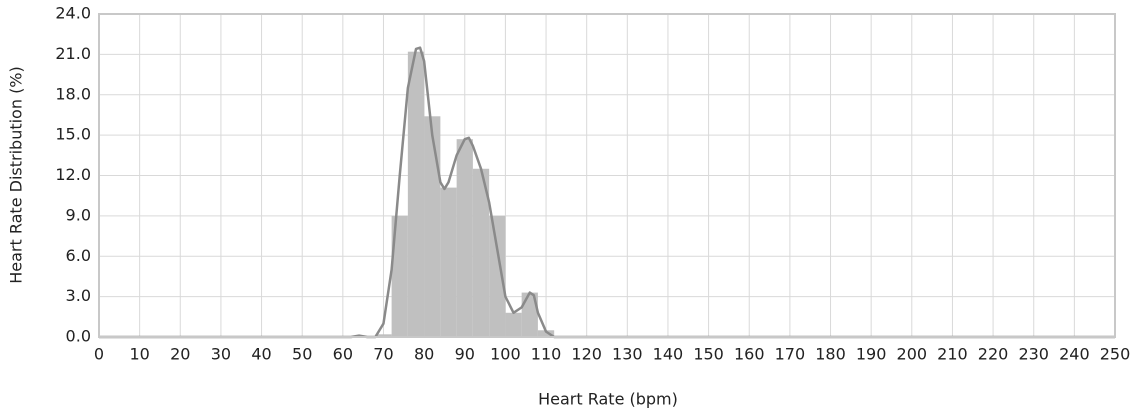 This screenshot has width=1133, height=417. I want to click on y-tick-label: 9.0, so click(78, 214).